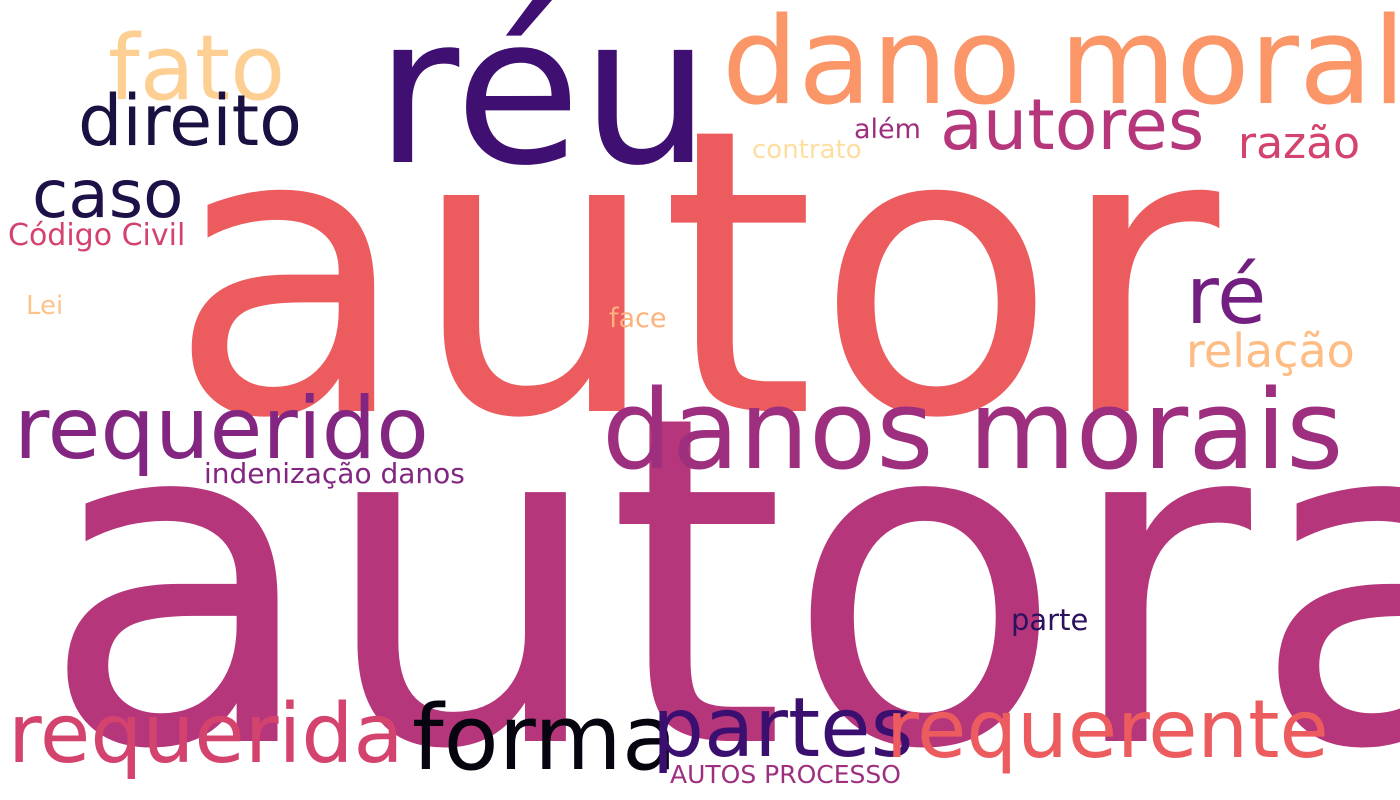 The width and height of the screenshot is (1400, 800). Describe the element at coordinates (108, 194) in the screenshot. I see `word-caso: caso` at that location.